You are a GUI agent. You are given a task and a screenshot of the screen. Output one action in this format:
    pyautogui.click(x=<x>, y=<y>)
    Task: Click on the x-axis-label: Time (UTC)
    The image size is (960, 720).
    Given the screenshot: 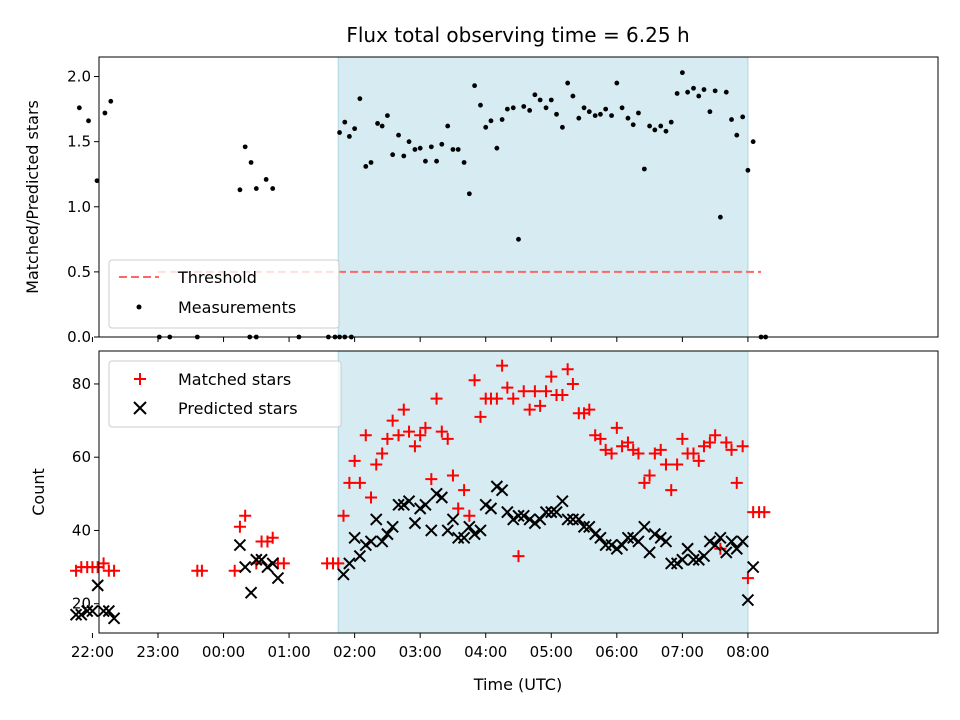 What is the action you would take?
    pyautogui.click(x=517, y=684)
    